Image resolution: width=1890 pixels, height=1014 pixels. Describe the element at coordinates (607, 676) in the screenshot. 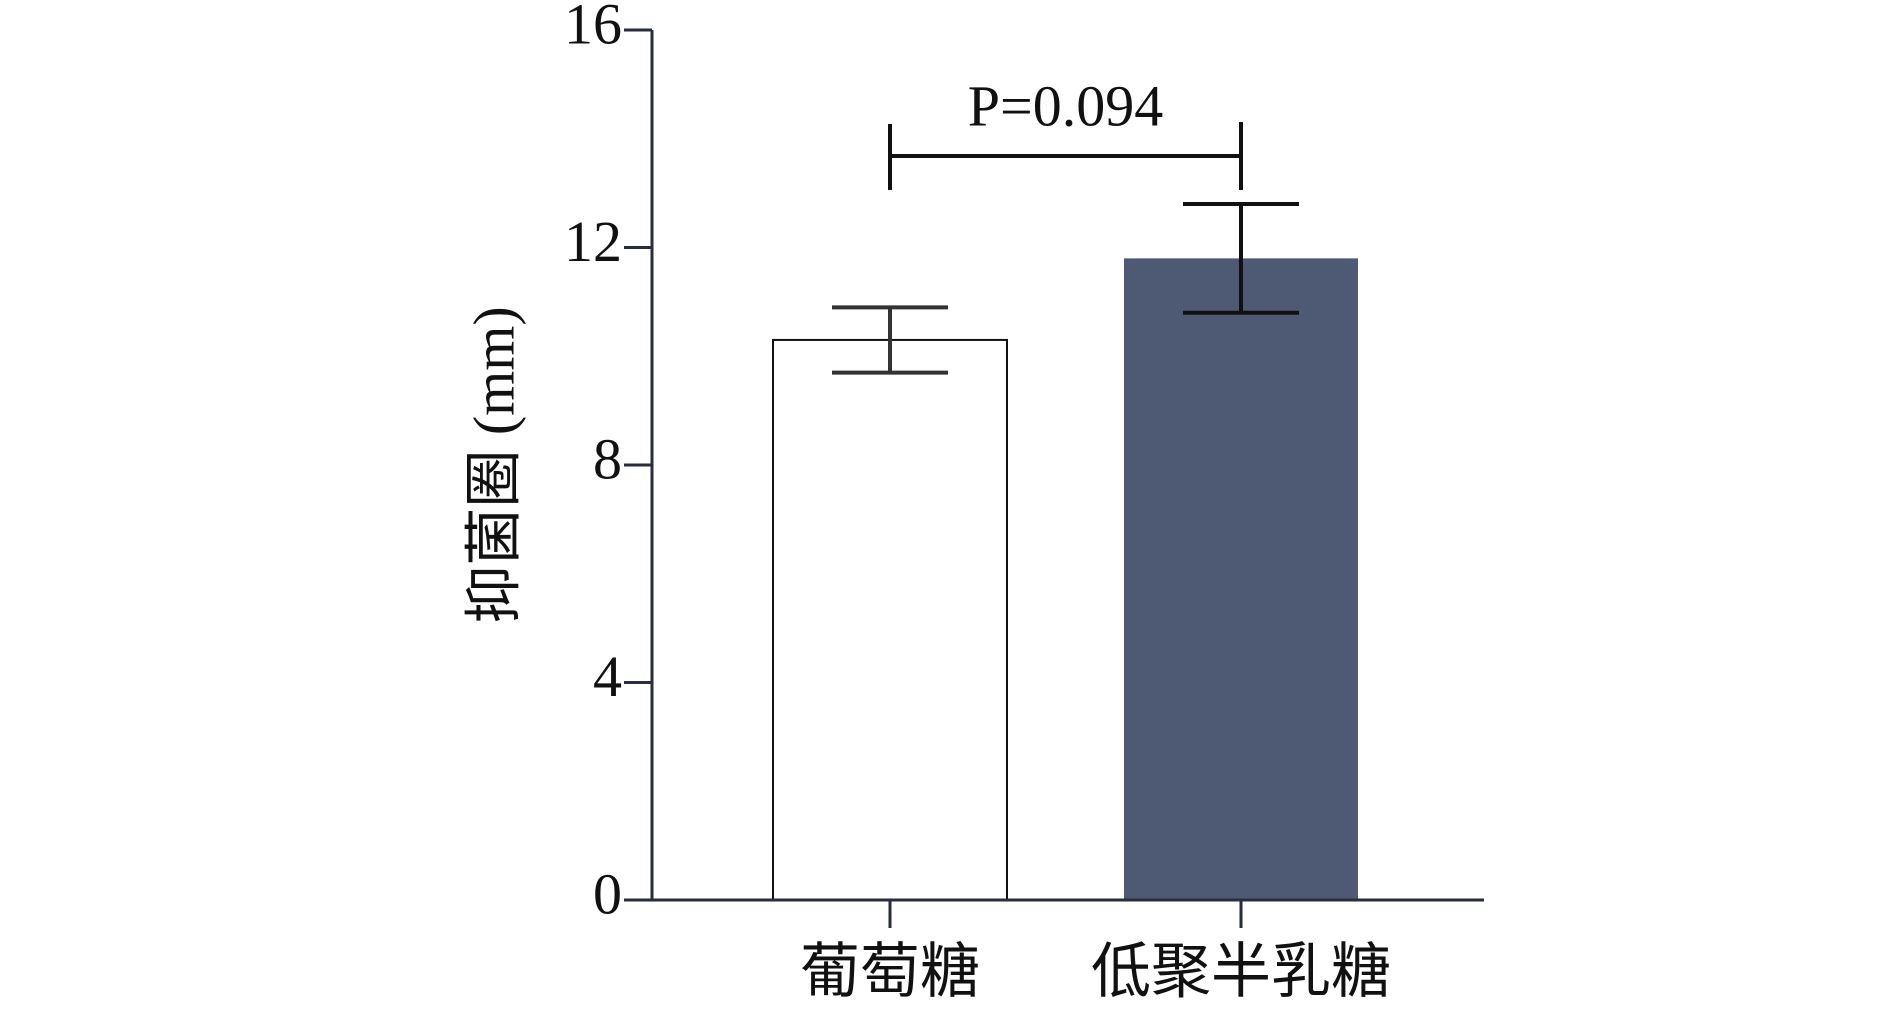

I see `y-tick-label: 4` at that location.